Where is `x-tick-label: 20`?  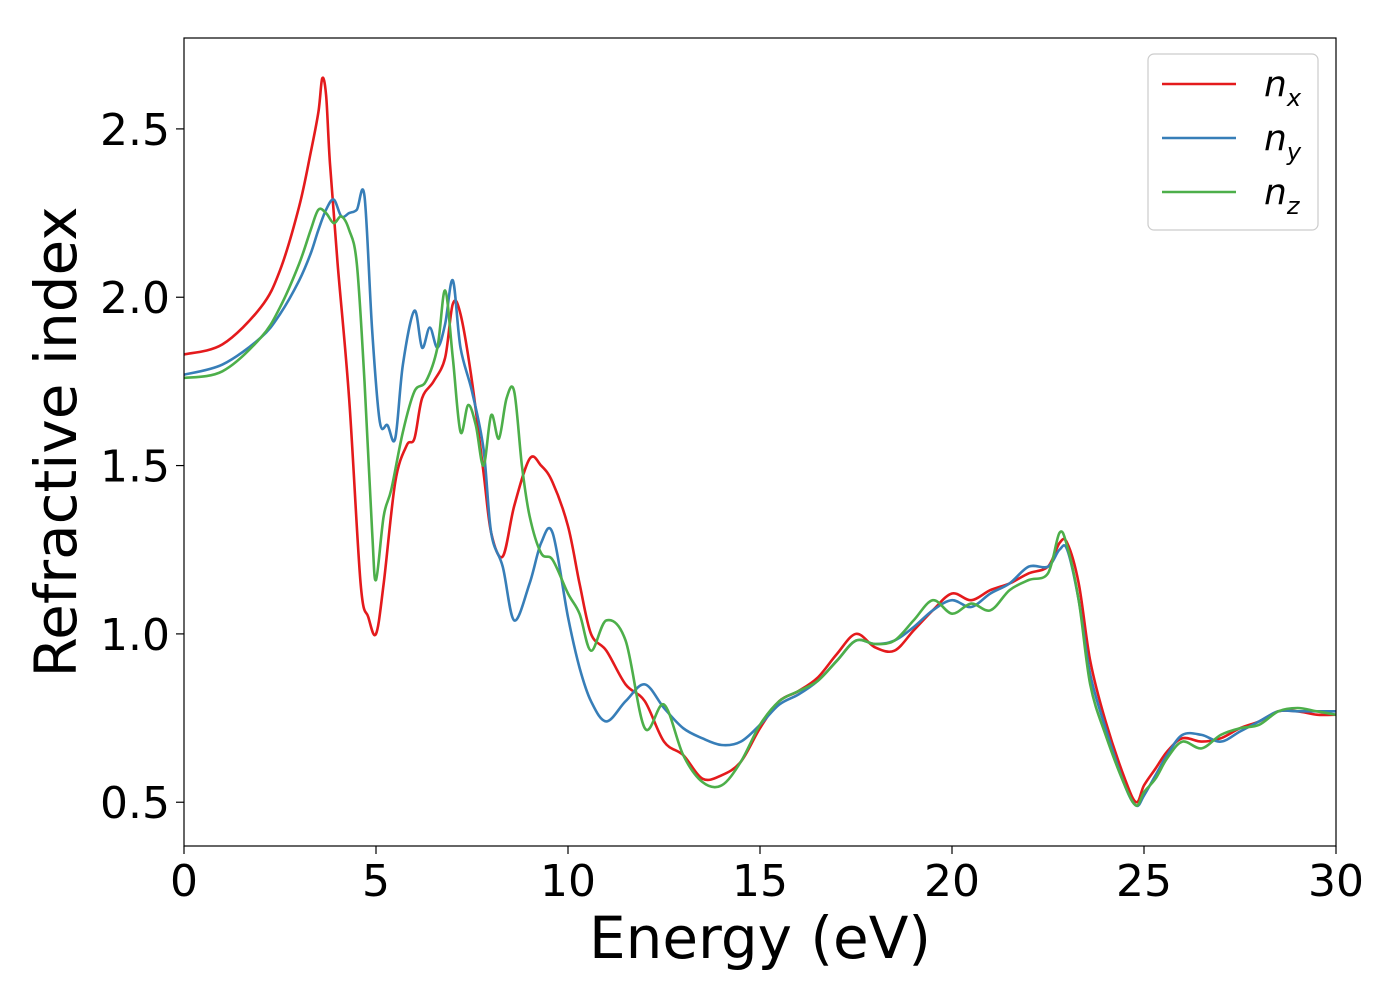
x-tick-label: 20 is located at coordinates (952, 881).